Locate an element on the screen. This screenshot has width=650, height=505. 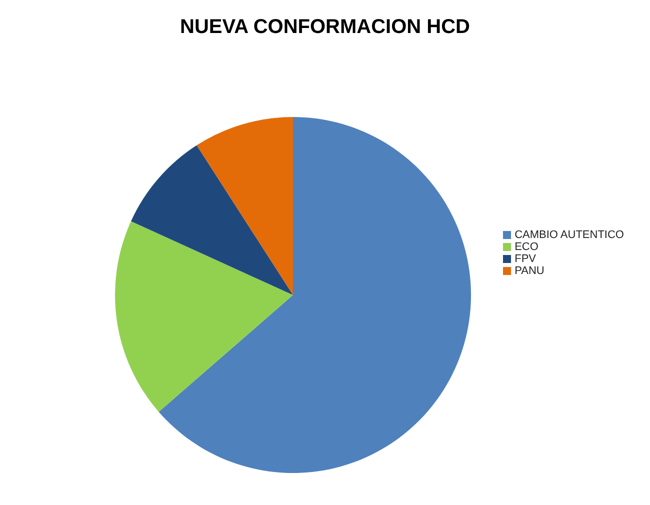
legend-label: CAMBIO AUTENTICO is located at coordinates (569, 234).